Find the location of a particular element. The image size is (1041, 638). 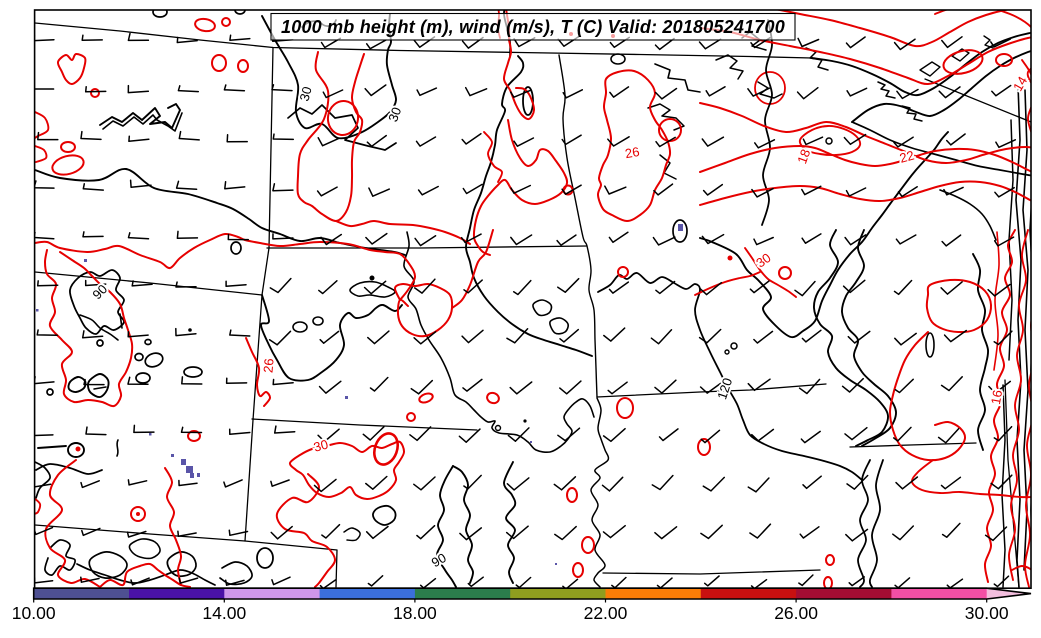

svg-text: 22 is located at coordinates (907, 157).